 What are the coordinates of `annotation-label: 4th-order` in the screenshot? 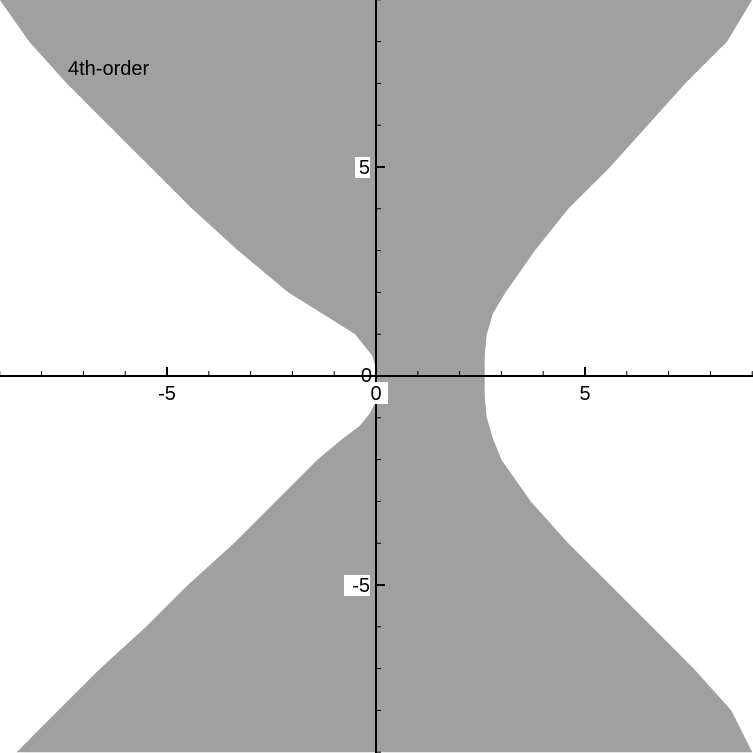 It's located at (108, 69).